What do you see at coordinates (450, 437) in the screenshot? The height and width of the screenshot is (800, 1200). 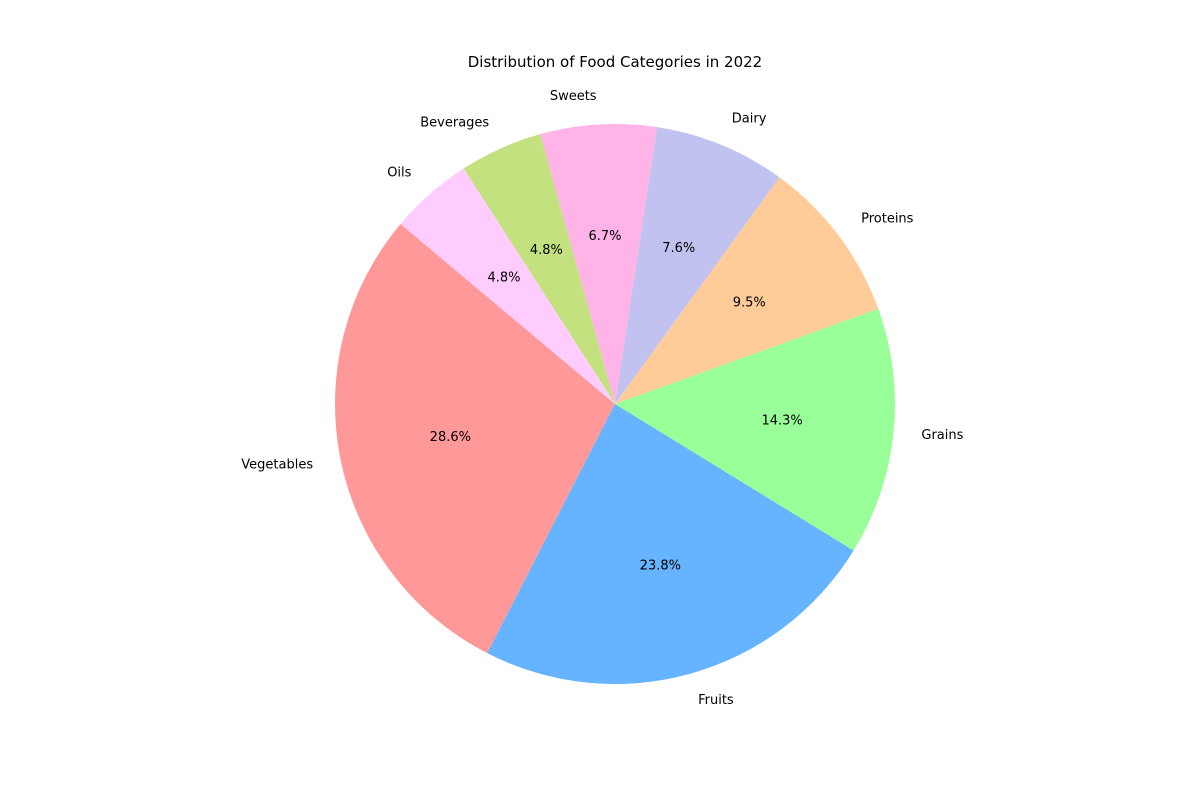 I see `slice-percent-vegetables: 28.6%` at bounding box center [450, 437].